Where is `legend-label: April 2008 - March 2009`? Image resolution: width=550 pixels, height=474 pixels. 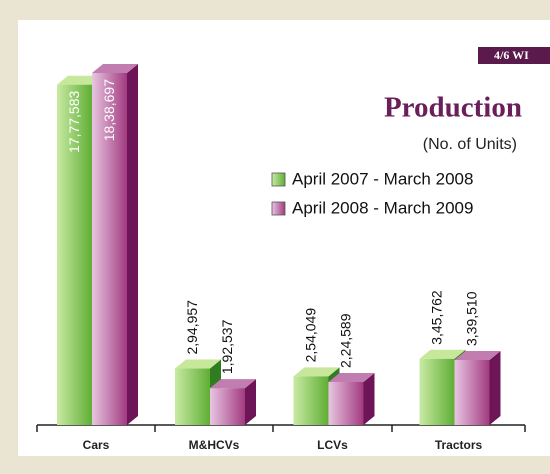 legend-label: April 2008 - March 2009 is located at coordinates (382, 207).